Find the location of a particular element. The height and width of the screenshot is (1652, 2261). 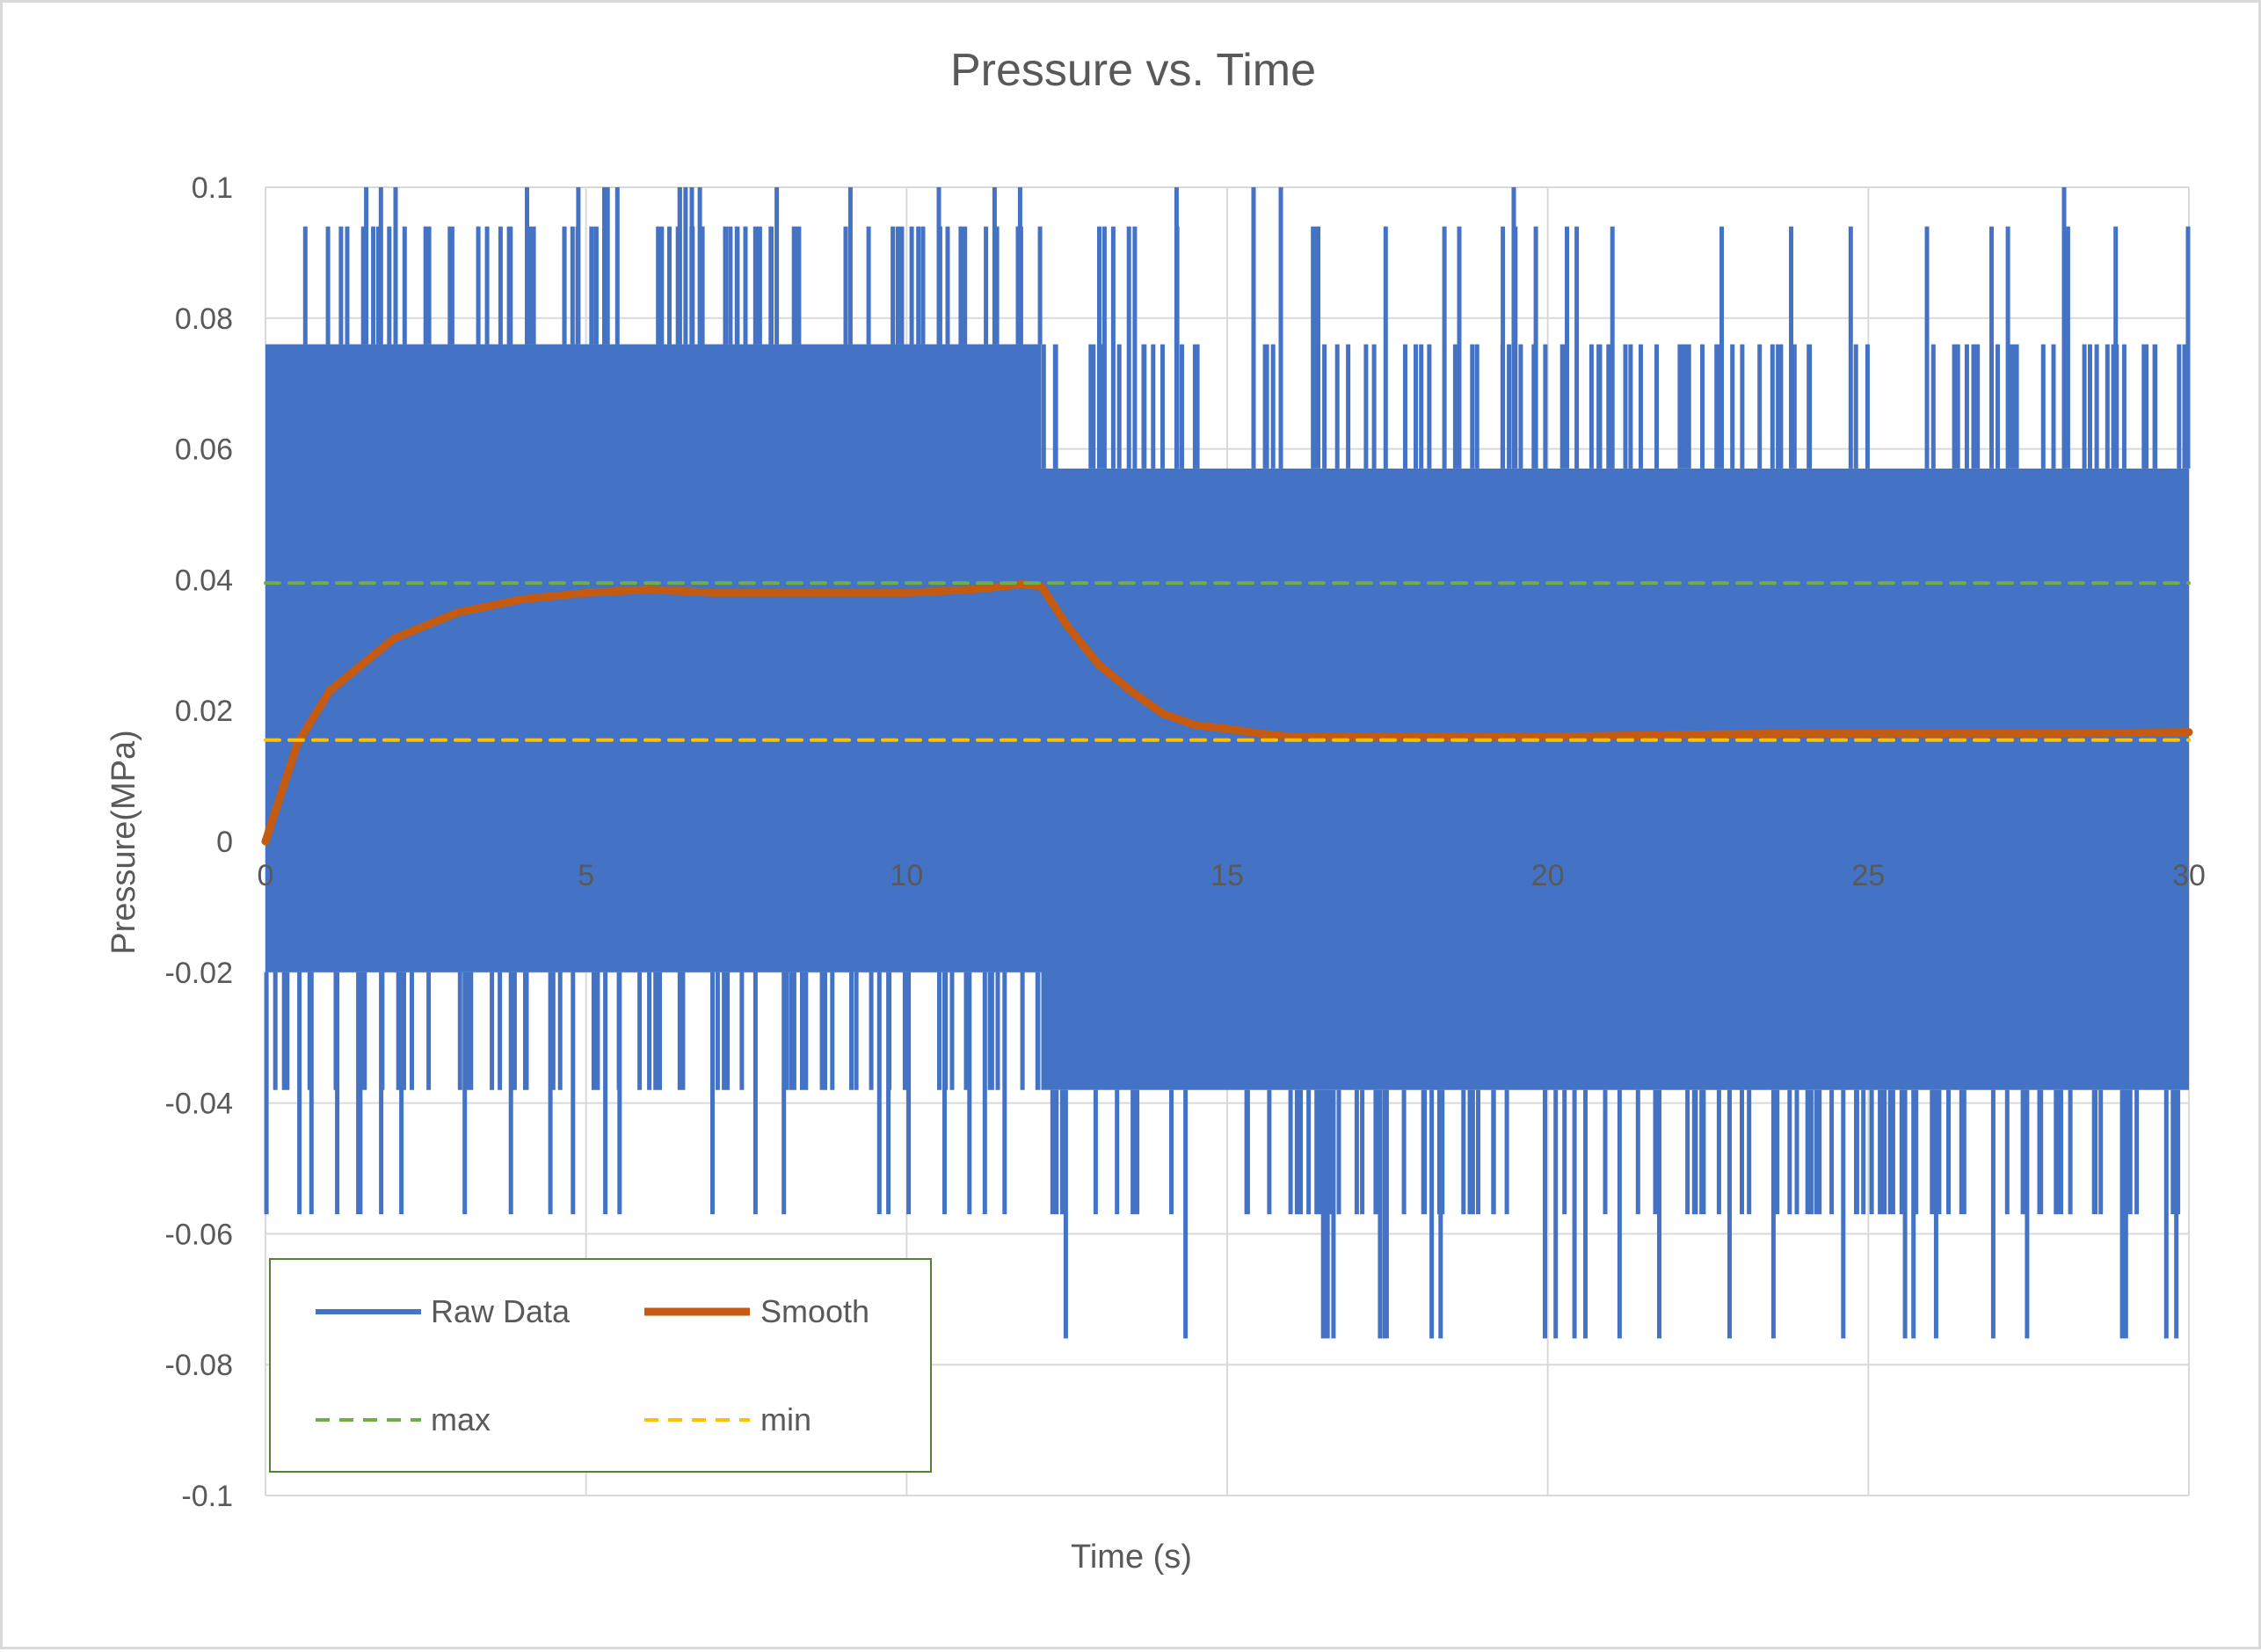

y-tick-label: -0.04 is located at coordinates (199, 1105).